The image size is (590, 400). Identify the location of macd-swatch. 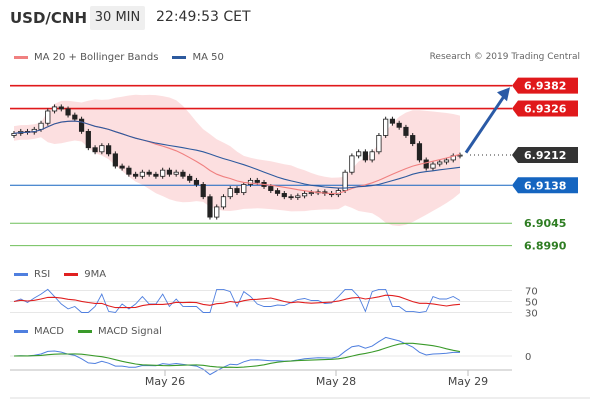
(21, 331).